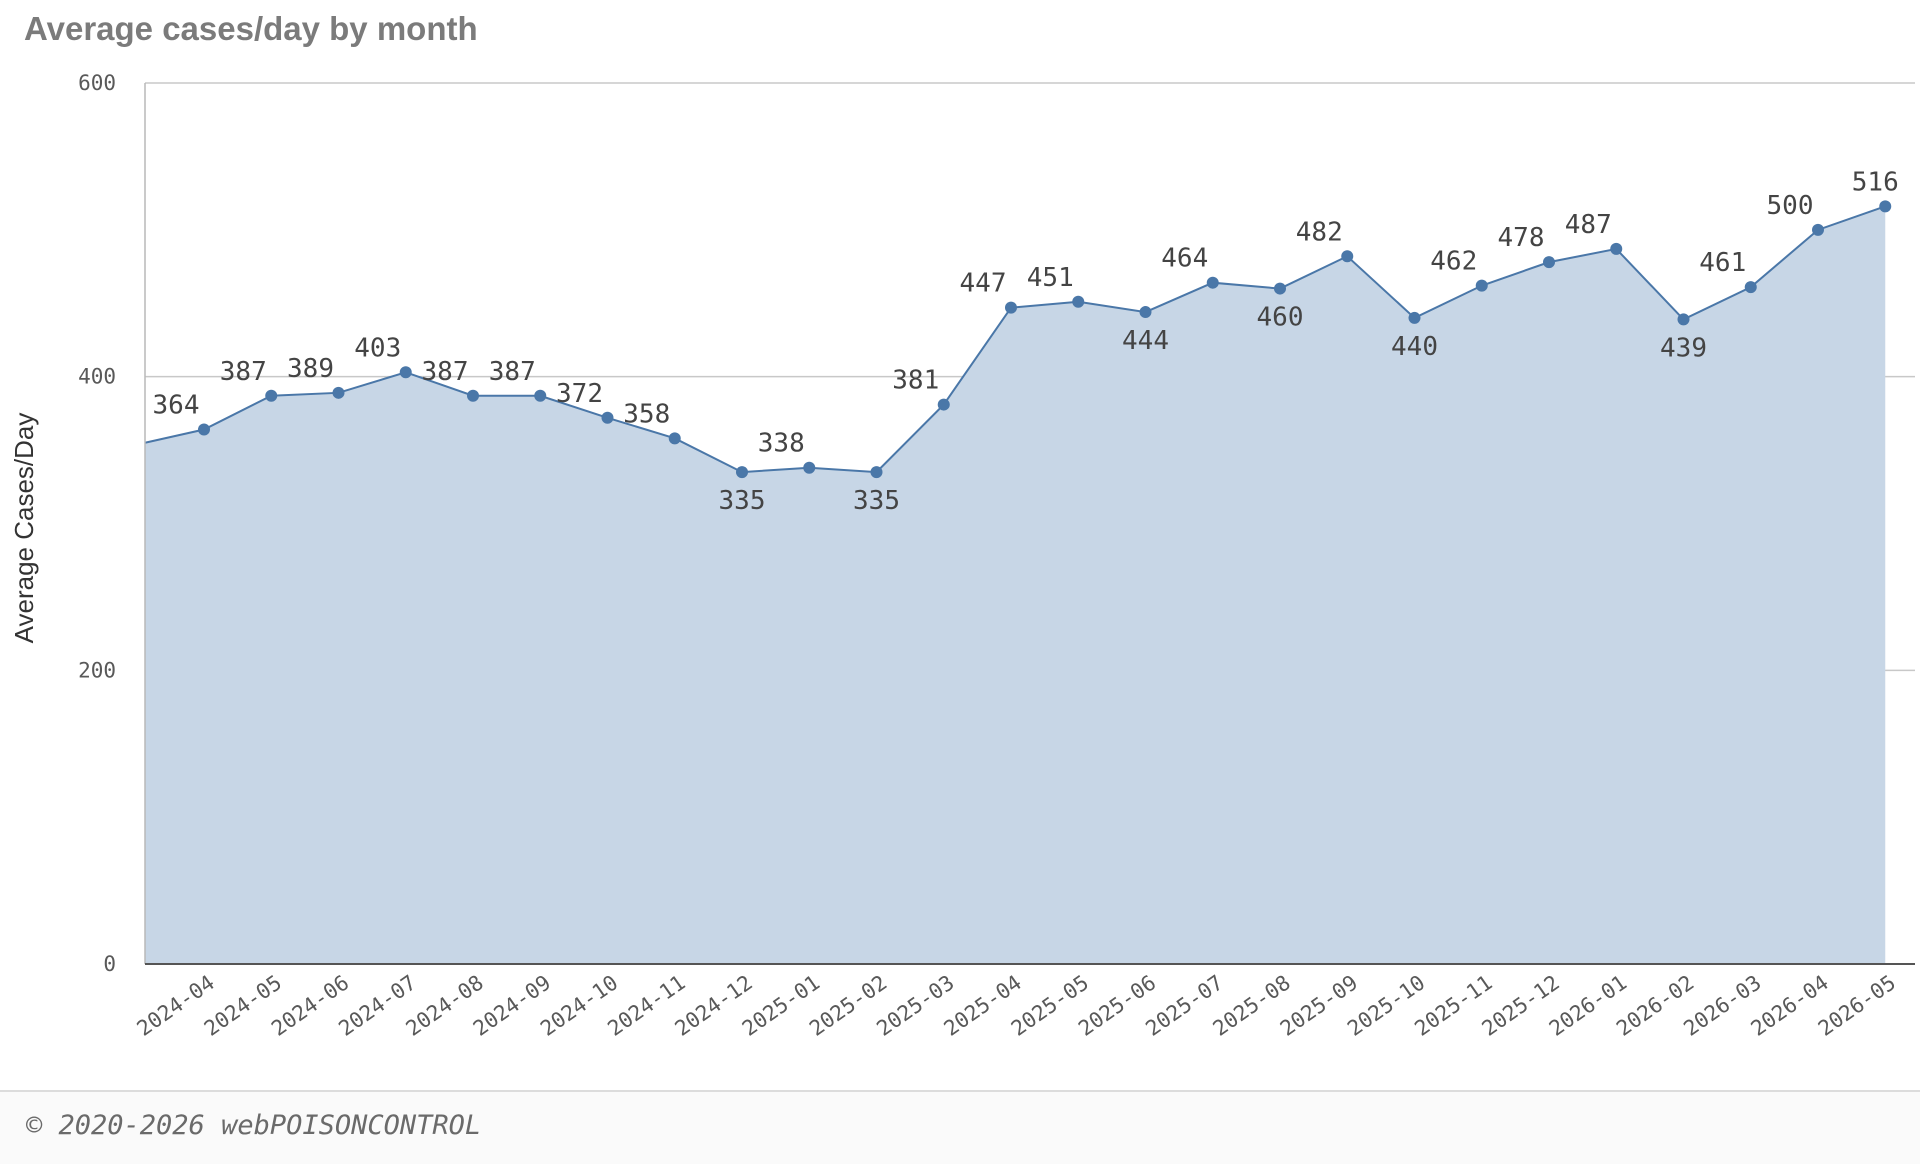  I want to click on data-label: 439, so click(1683, 348).